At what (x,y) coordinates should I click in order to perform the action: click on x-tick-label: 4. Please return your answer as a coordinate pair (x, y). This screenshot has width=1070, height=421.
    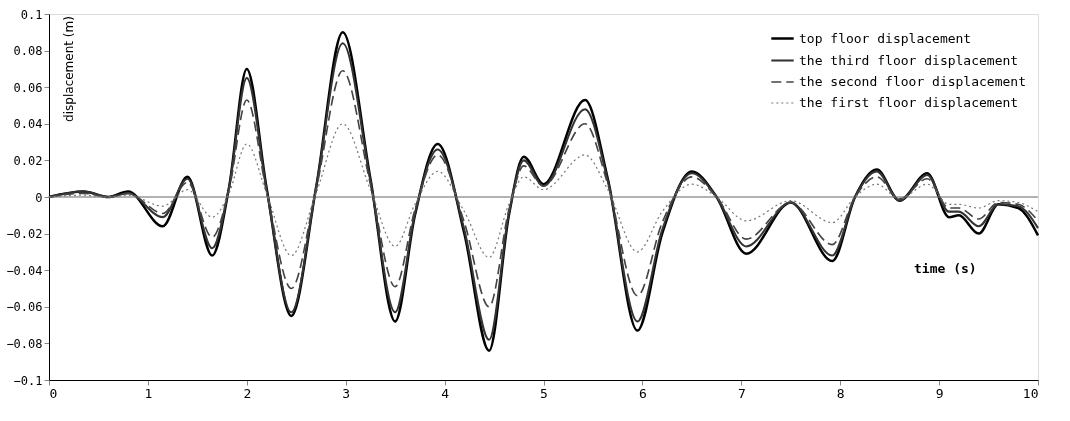
    Looking at the image, I should click on (445, 393).